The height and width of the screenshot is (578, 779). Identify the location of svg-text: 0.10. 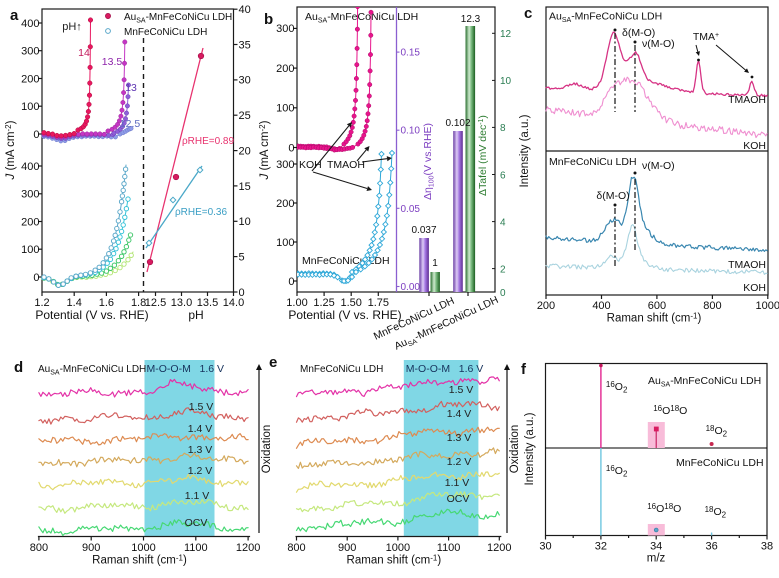
(411, 131).